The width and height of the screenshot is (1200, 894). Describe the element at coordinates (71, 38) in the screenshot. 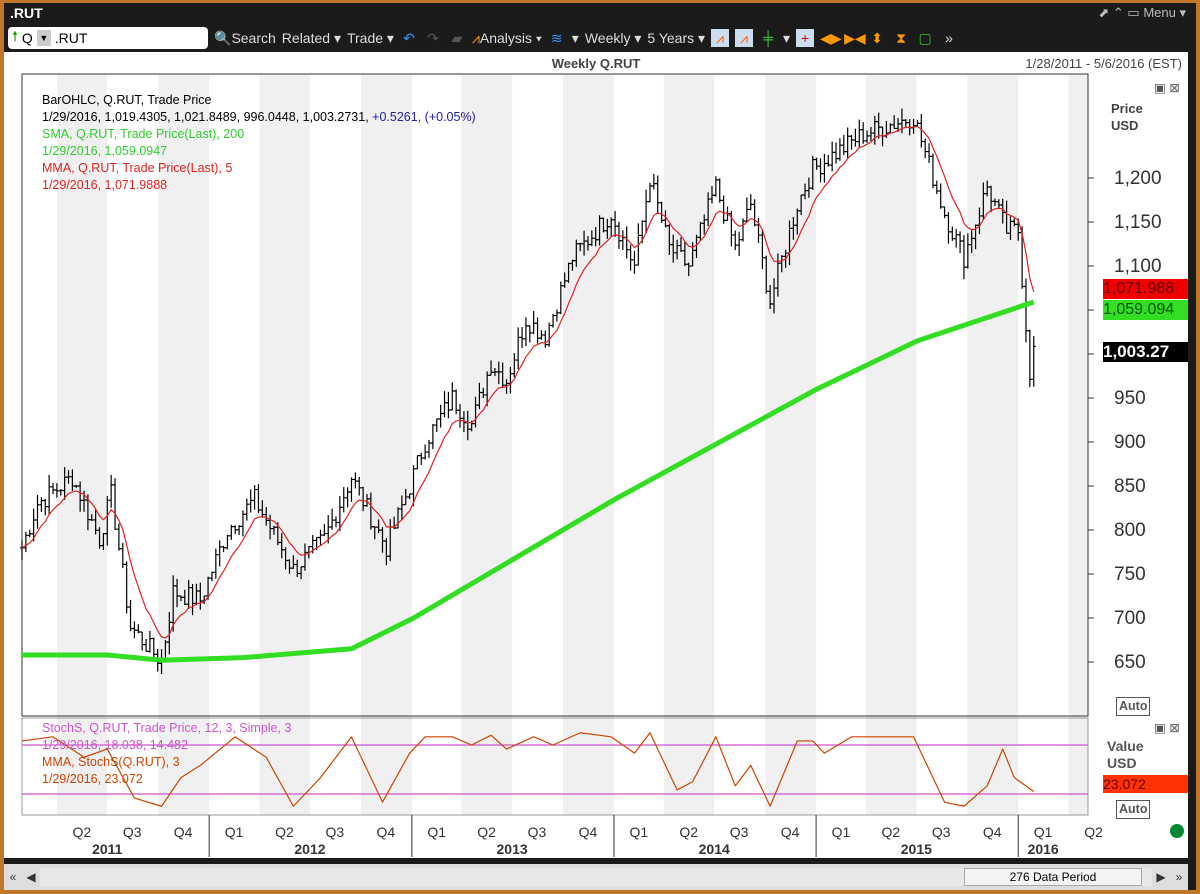

I see `symbol-input: .RUT` at that location.